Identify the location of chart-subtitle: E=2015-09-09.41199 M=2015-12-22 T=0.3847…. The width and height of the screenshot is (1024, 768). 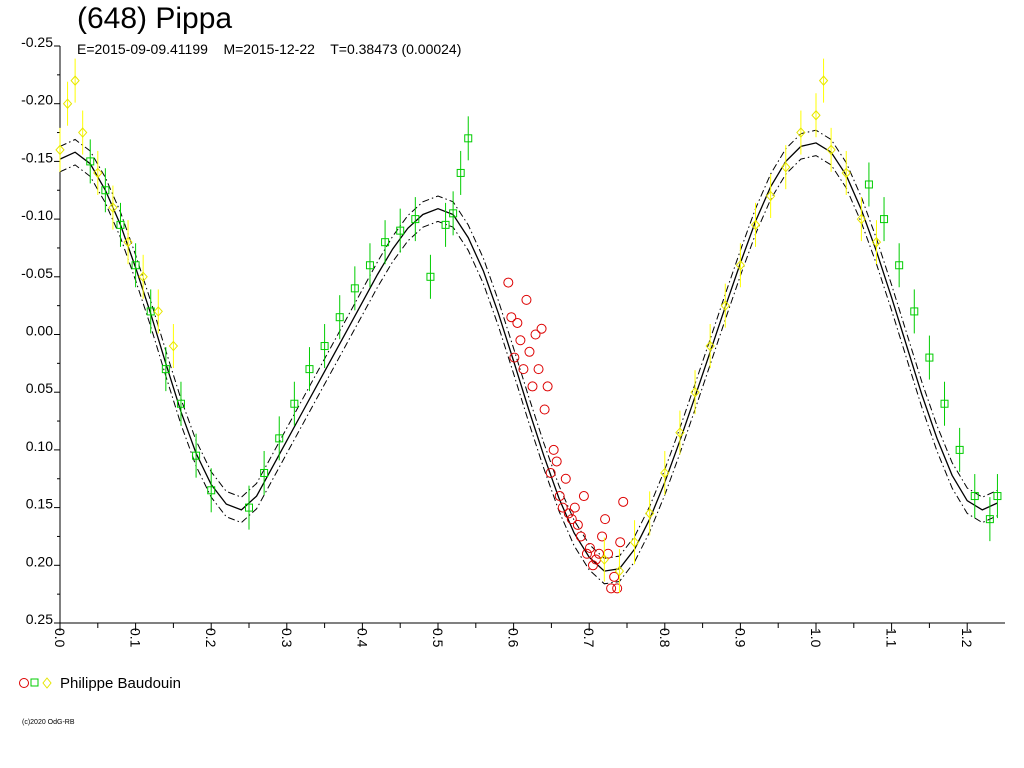
(269, 49).